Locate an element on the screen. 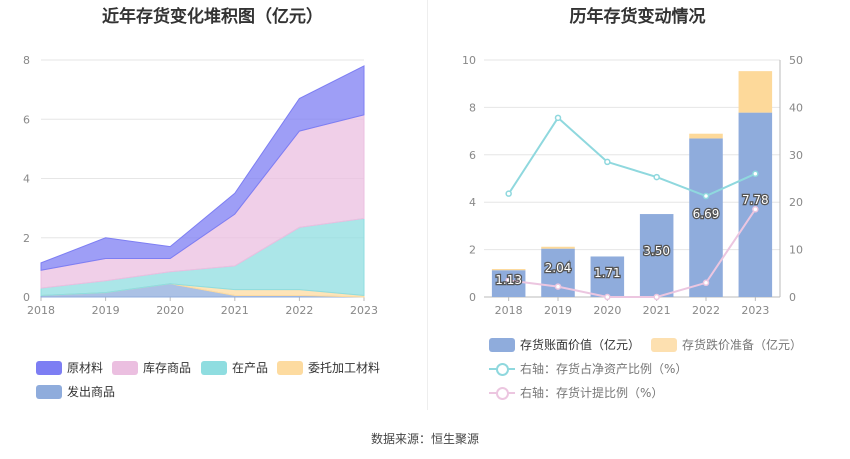 The height and width of the screenshot is (459, 850). left-y-tick-label: 6 is located at coordinates (26, 119).